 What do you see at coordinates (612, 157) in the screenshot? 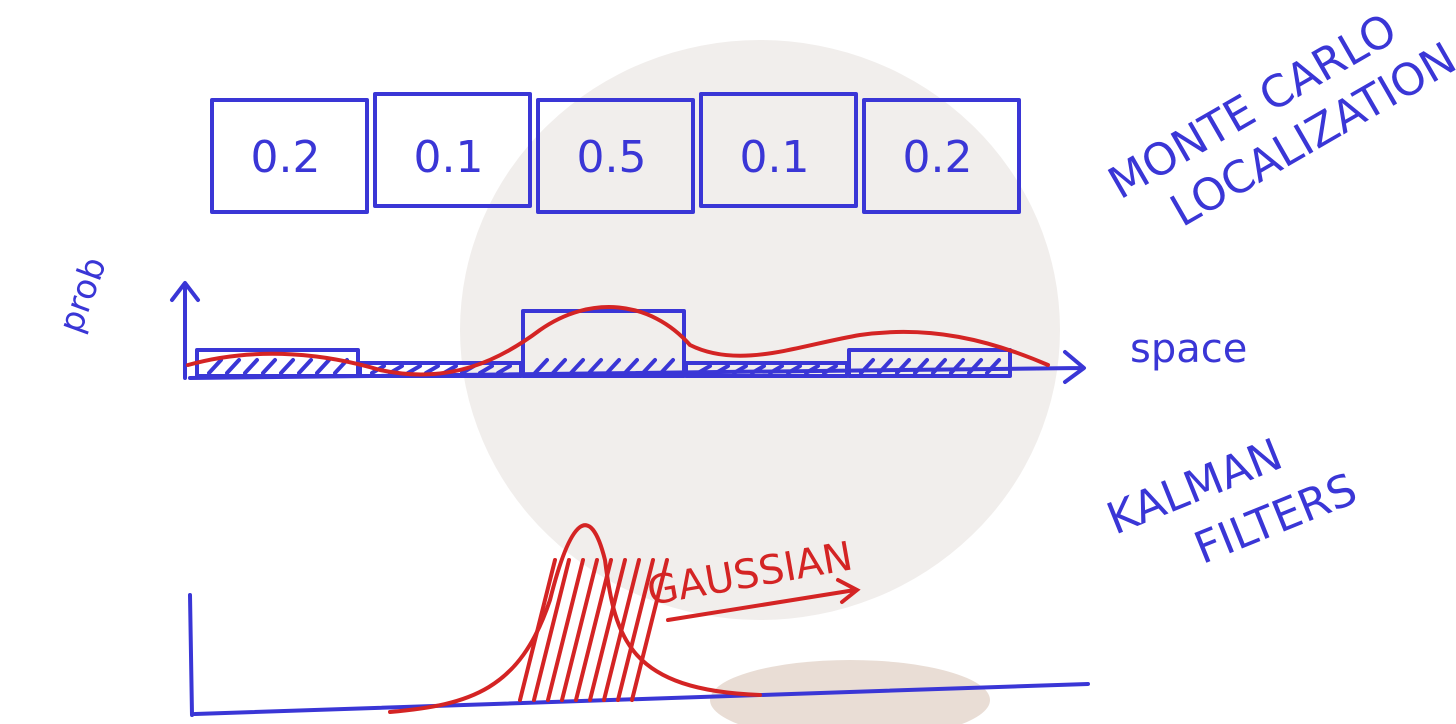
I see `cell-value: 0.5` at bounding box center [612, 157].